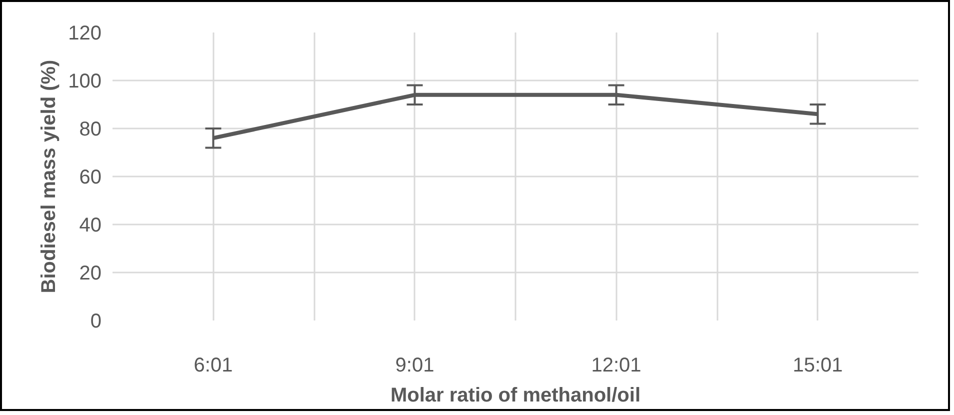 This screenshot has width=954, height=415. Describe the element at coordinates (49, 177) in the screenshot. I see `y-axis-title: Biodiesel mass yield (%)` at that location.